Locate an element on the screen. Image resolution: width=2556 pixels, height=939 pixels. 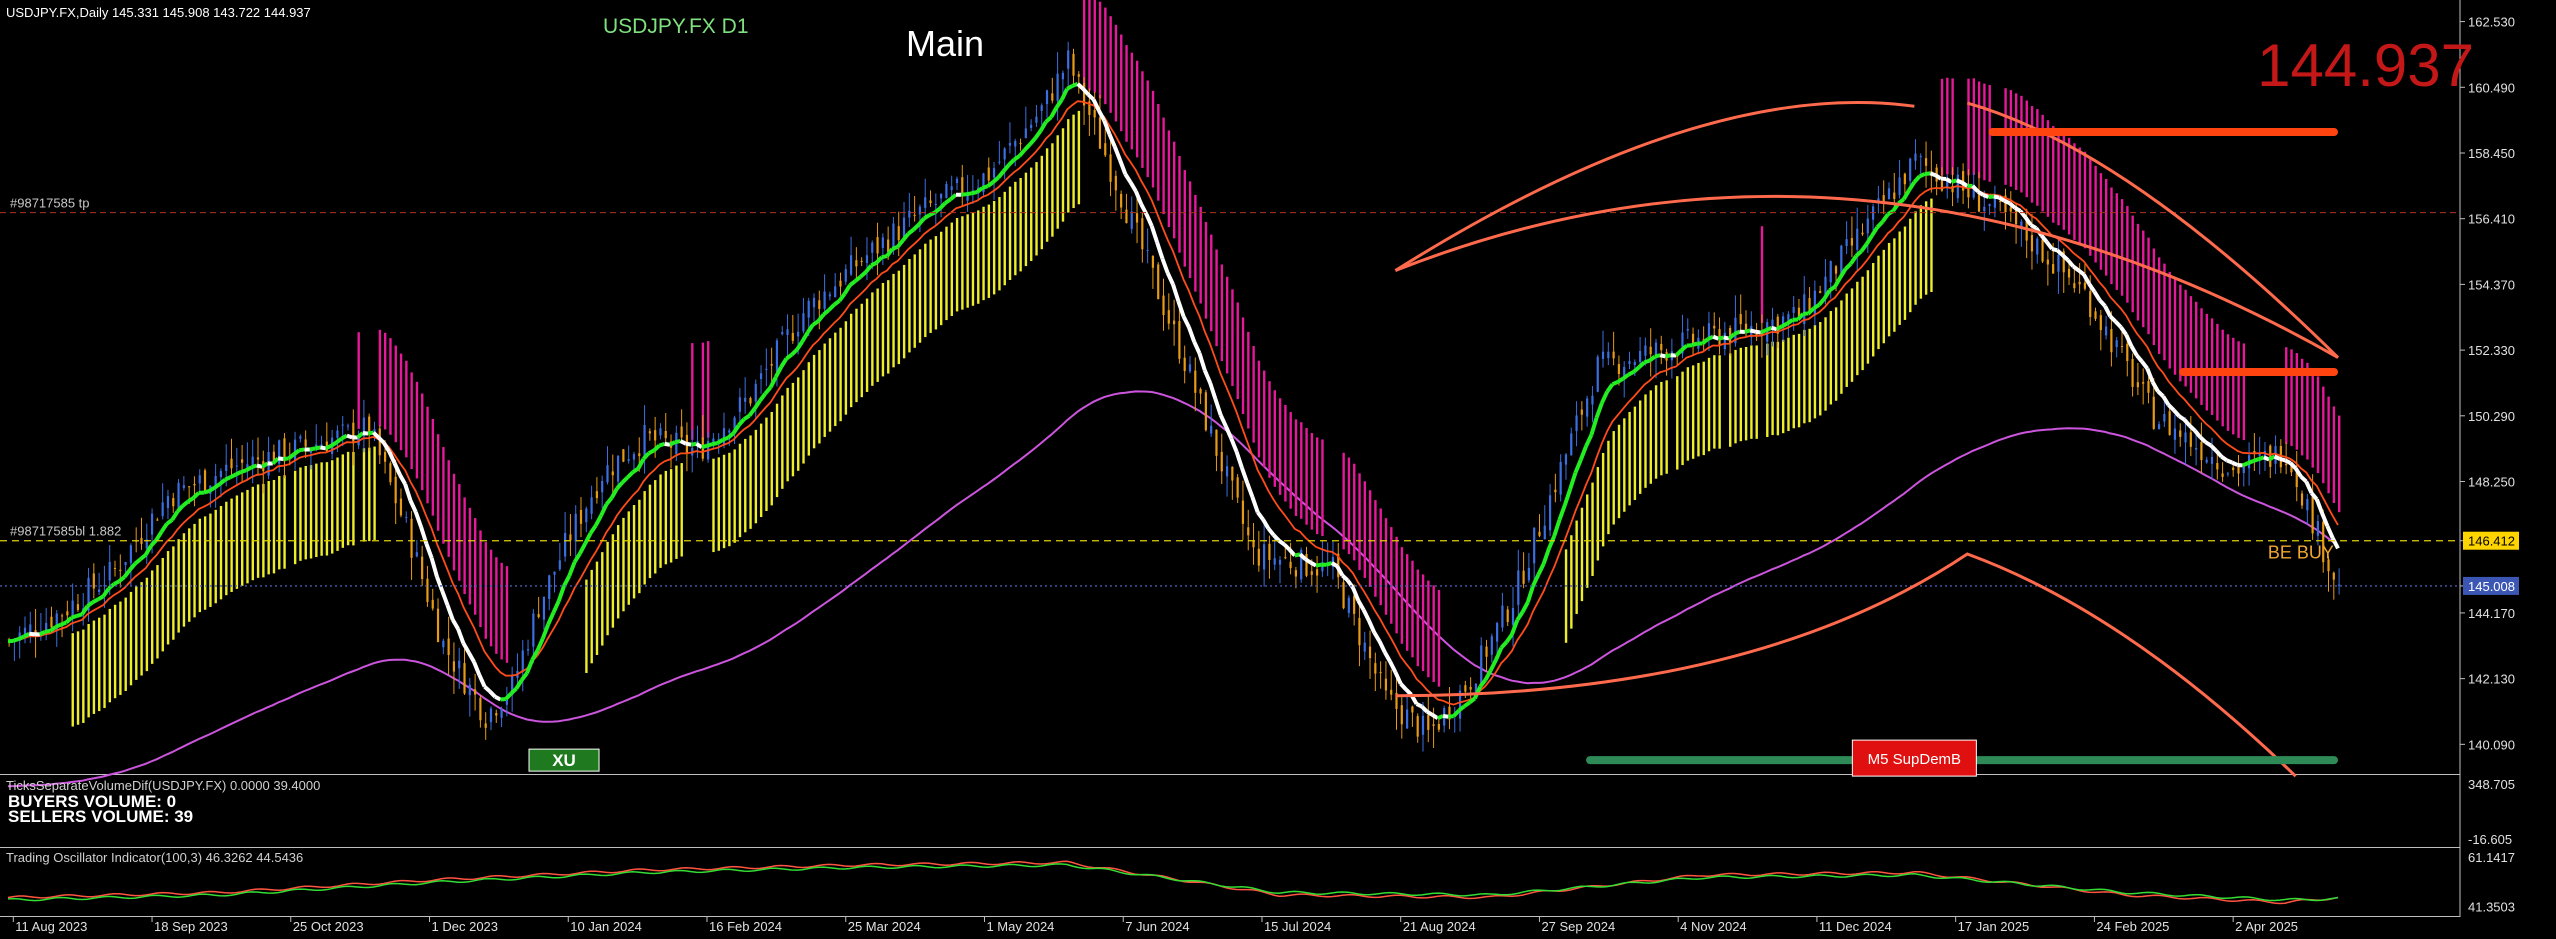
xu-marker is located at coordinates (564, 760).